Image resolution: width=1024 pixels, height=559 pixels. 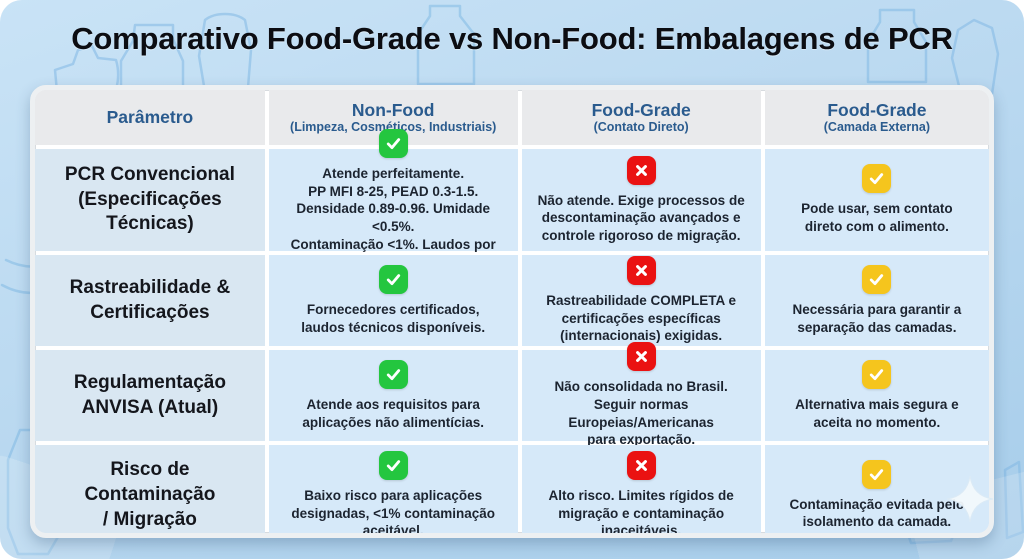 I want to click on header-food-grade-camada: Food-Grade (Camada Externa), so click(x=876, y=117).